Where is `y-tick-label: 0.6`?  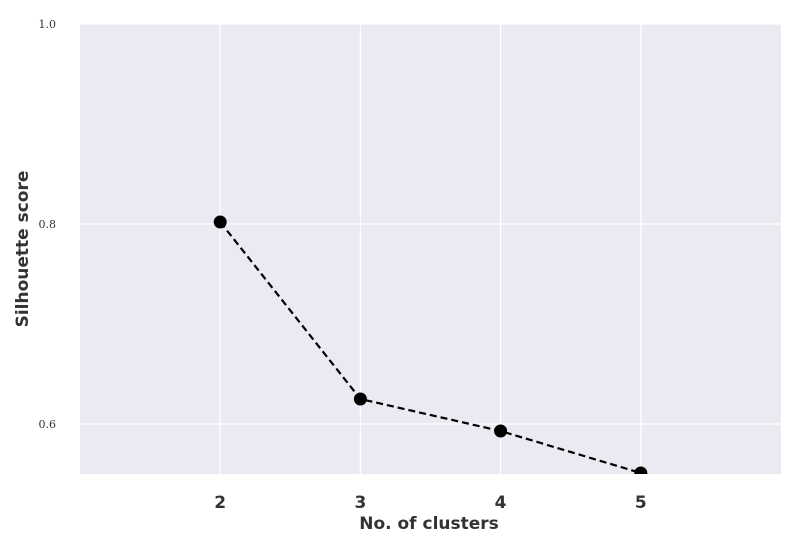 y-tick-label: 0.6 is located at coordinates (48, 424).